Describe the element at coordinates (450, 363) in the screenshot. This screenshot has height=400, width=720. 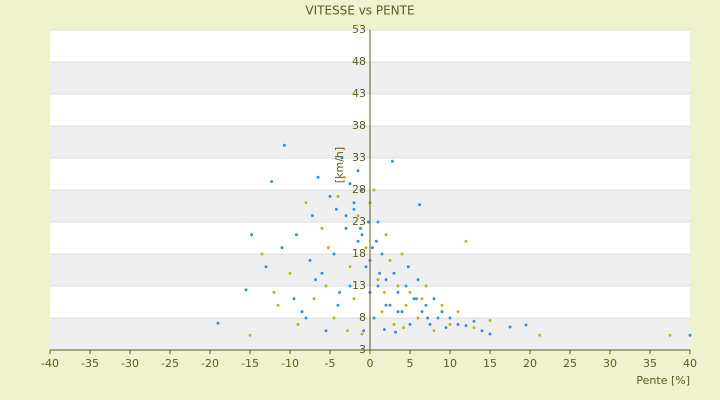
I see `x-tick-label: 10` at that location.